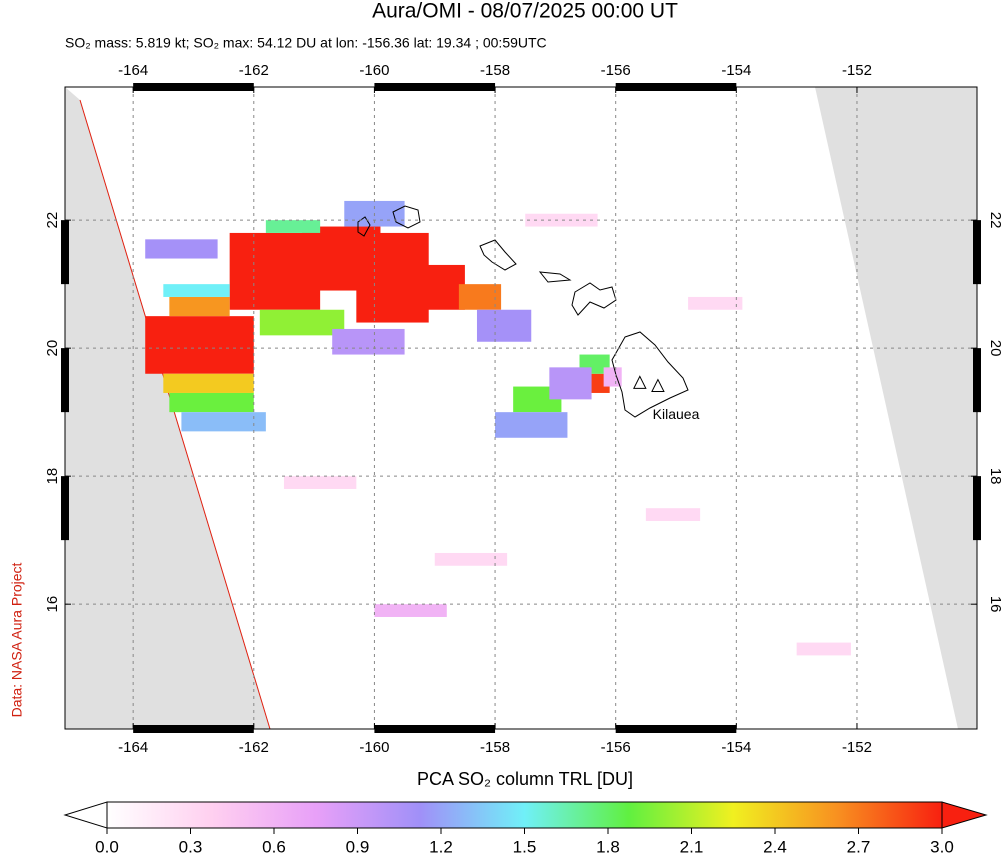  Describe the element at coordinates (525, 846) in the screenshot. I see `colorbar-tick-label: 1.5` at that location.